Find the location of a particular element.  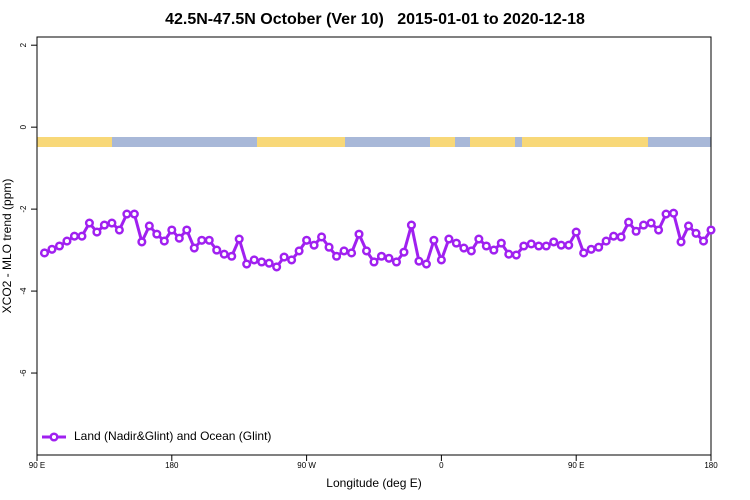

x-tick-label: 0 is located at coordinates (441, 465).